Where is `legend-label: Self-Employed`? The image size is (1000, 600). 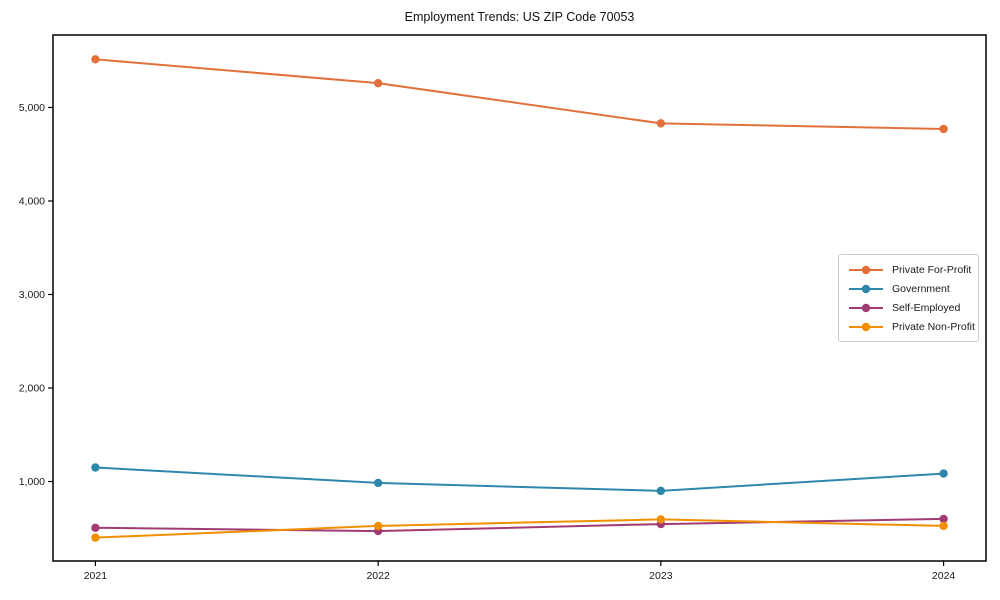 legend-label: Self-Employed is located at coordinates (926, 307).